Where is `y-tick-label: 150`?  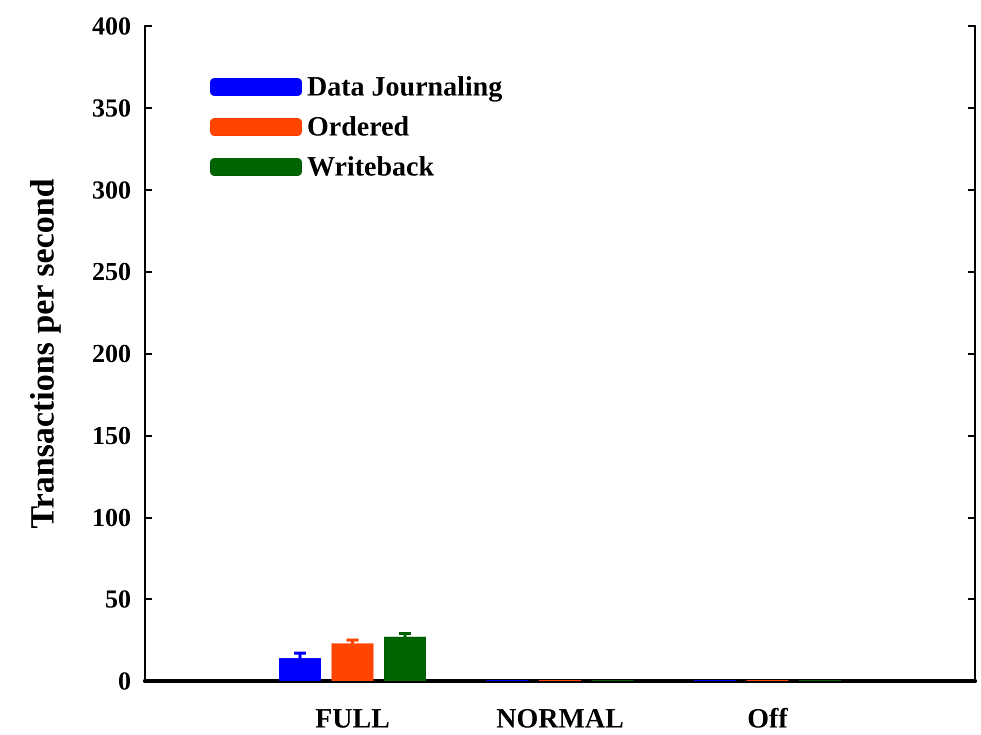 y-tick-label: 150 is located at coordinates (111, 435).